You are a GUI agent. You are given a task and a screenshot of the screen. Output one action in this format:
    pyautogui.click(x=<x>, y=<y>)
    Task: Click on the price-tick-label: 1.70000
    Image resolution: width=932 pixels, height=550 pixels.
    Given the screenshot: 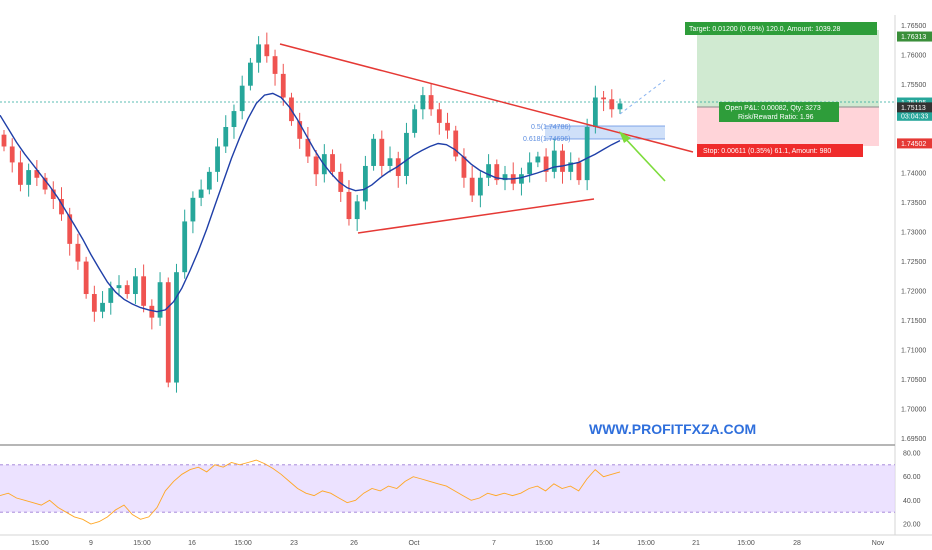 What is the action you would take?
    pyautogui.click(x=913, y=410)
    